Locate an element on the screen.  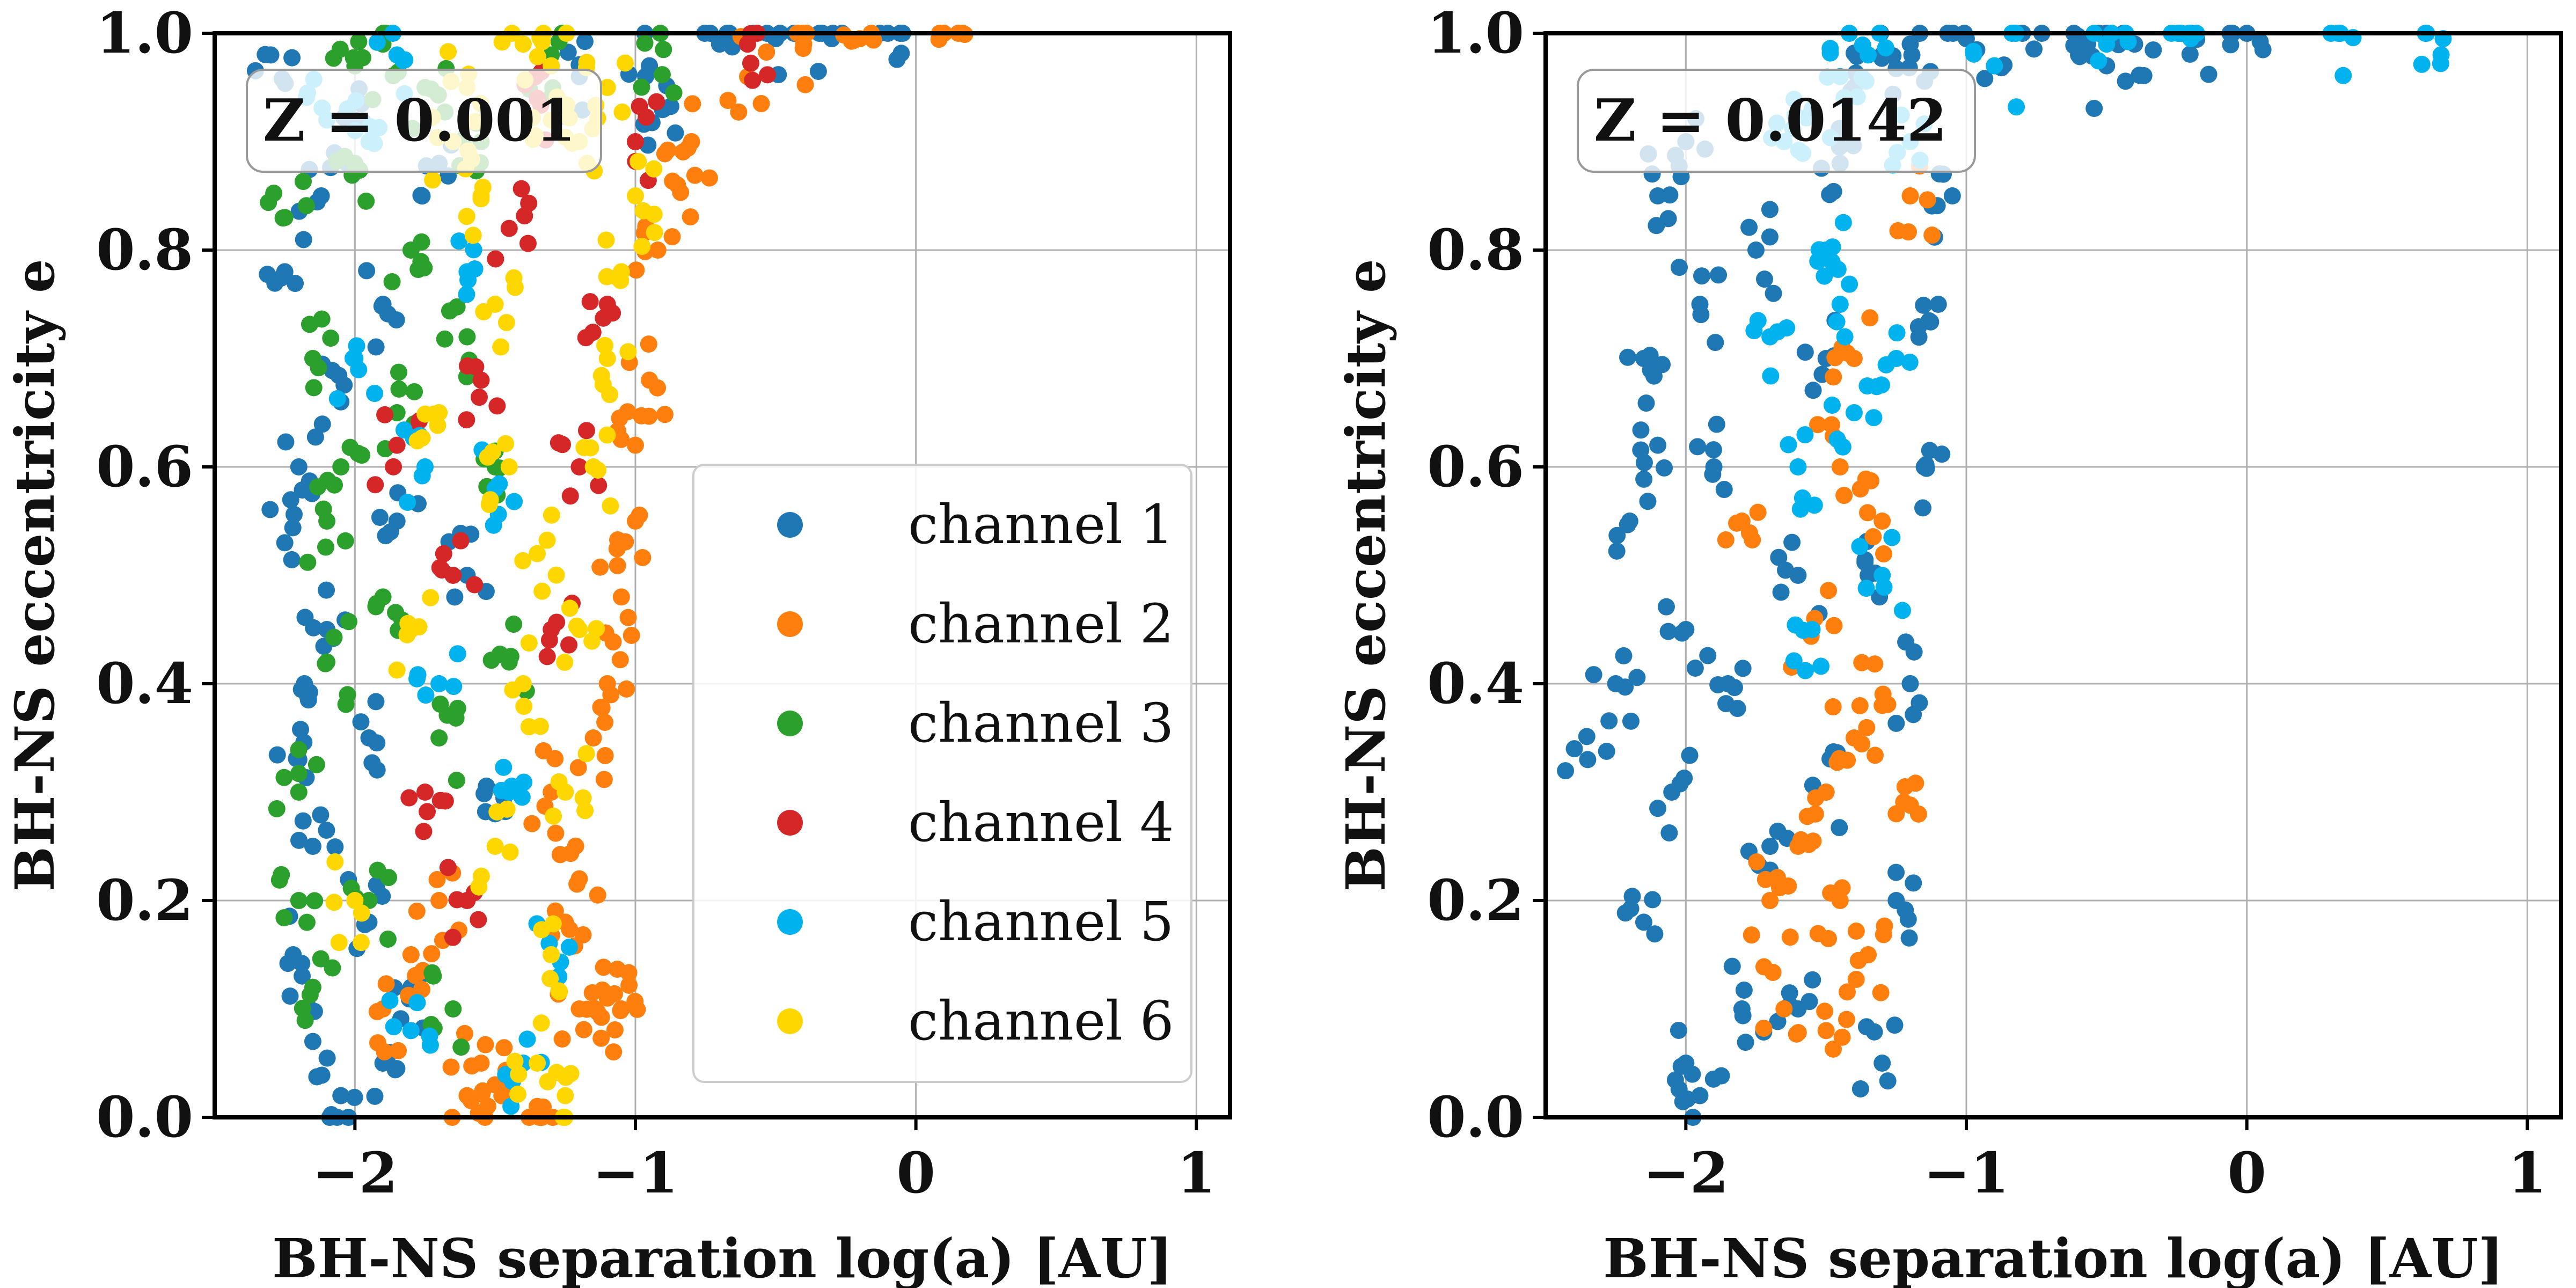
x-tick-label: 1 is located at coordinates (2527, 1173).